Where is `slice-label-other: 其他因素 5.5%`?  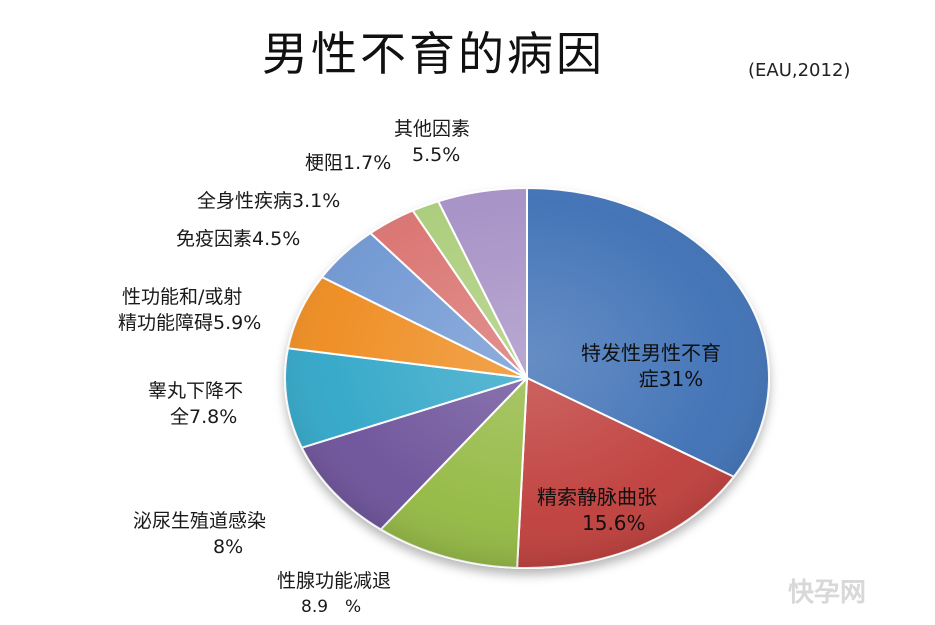 slice-label-other: 其他因素 5.5% is located at coordinates (432, 142).